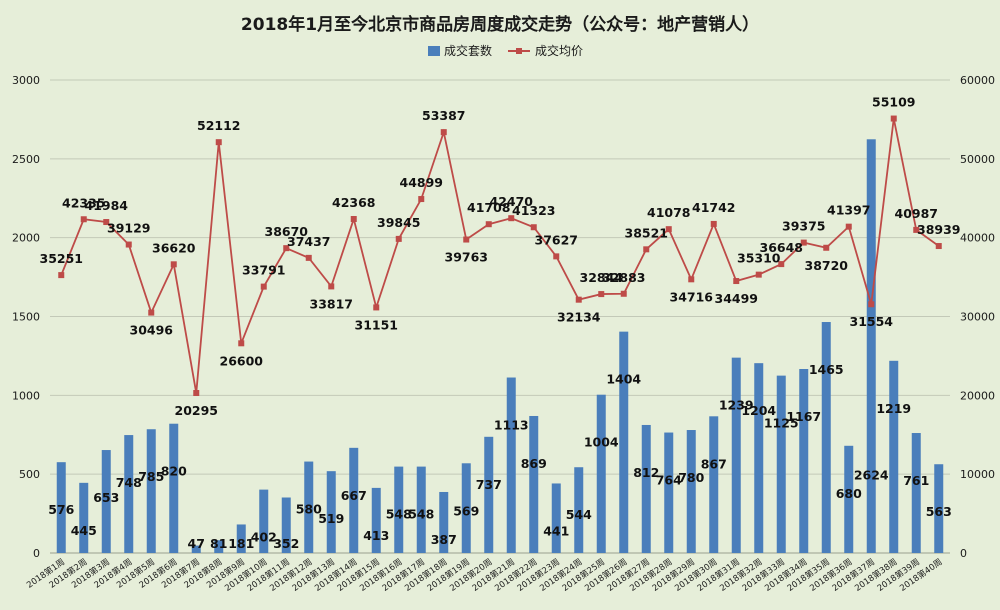  I want to click on bar-value-label: 352, so click(286, 543).